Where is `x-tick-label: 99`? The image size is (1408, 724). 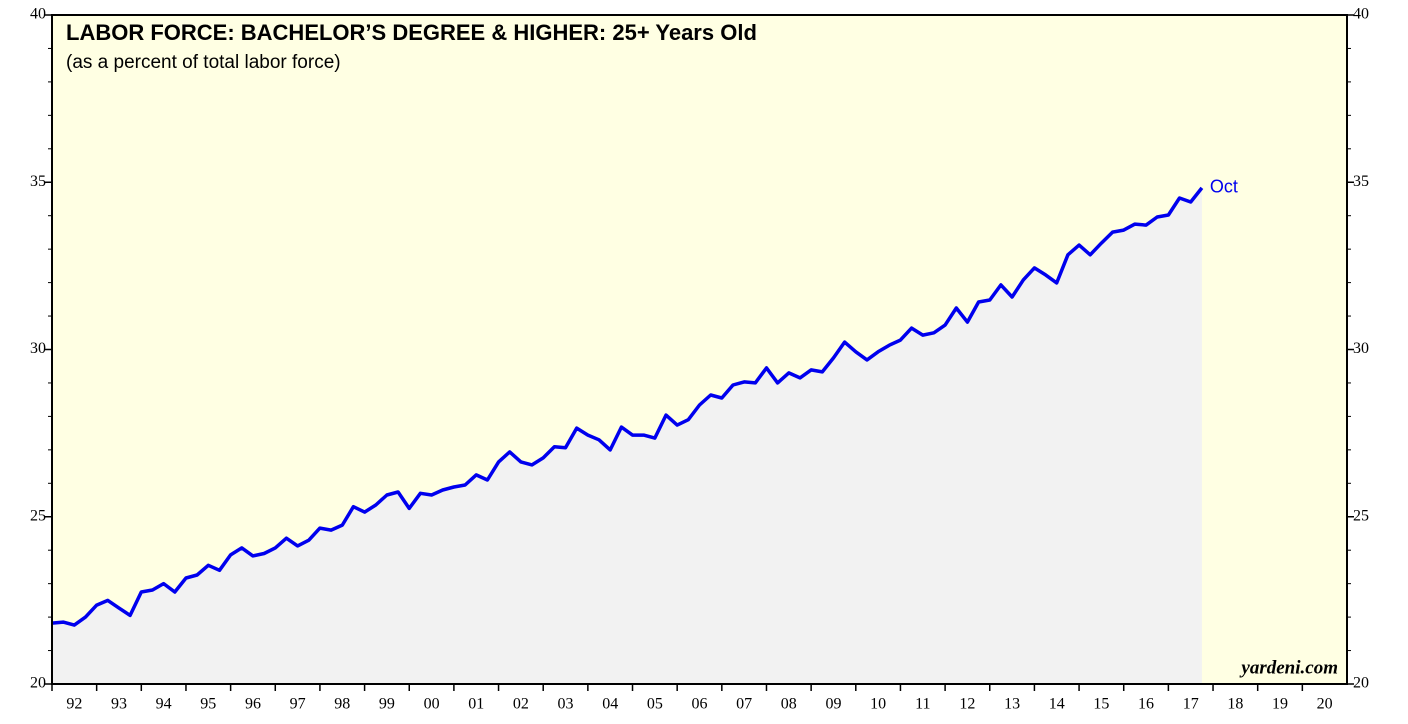 x-tick-label: 99 is located at coordinates (387, 704).